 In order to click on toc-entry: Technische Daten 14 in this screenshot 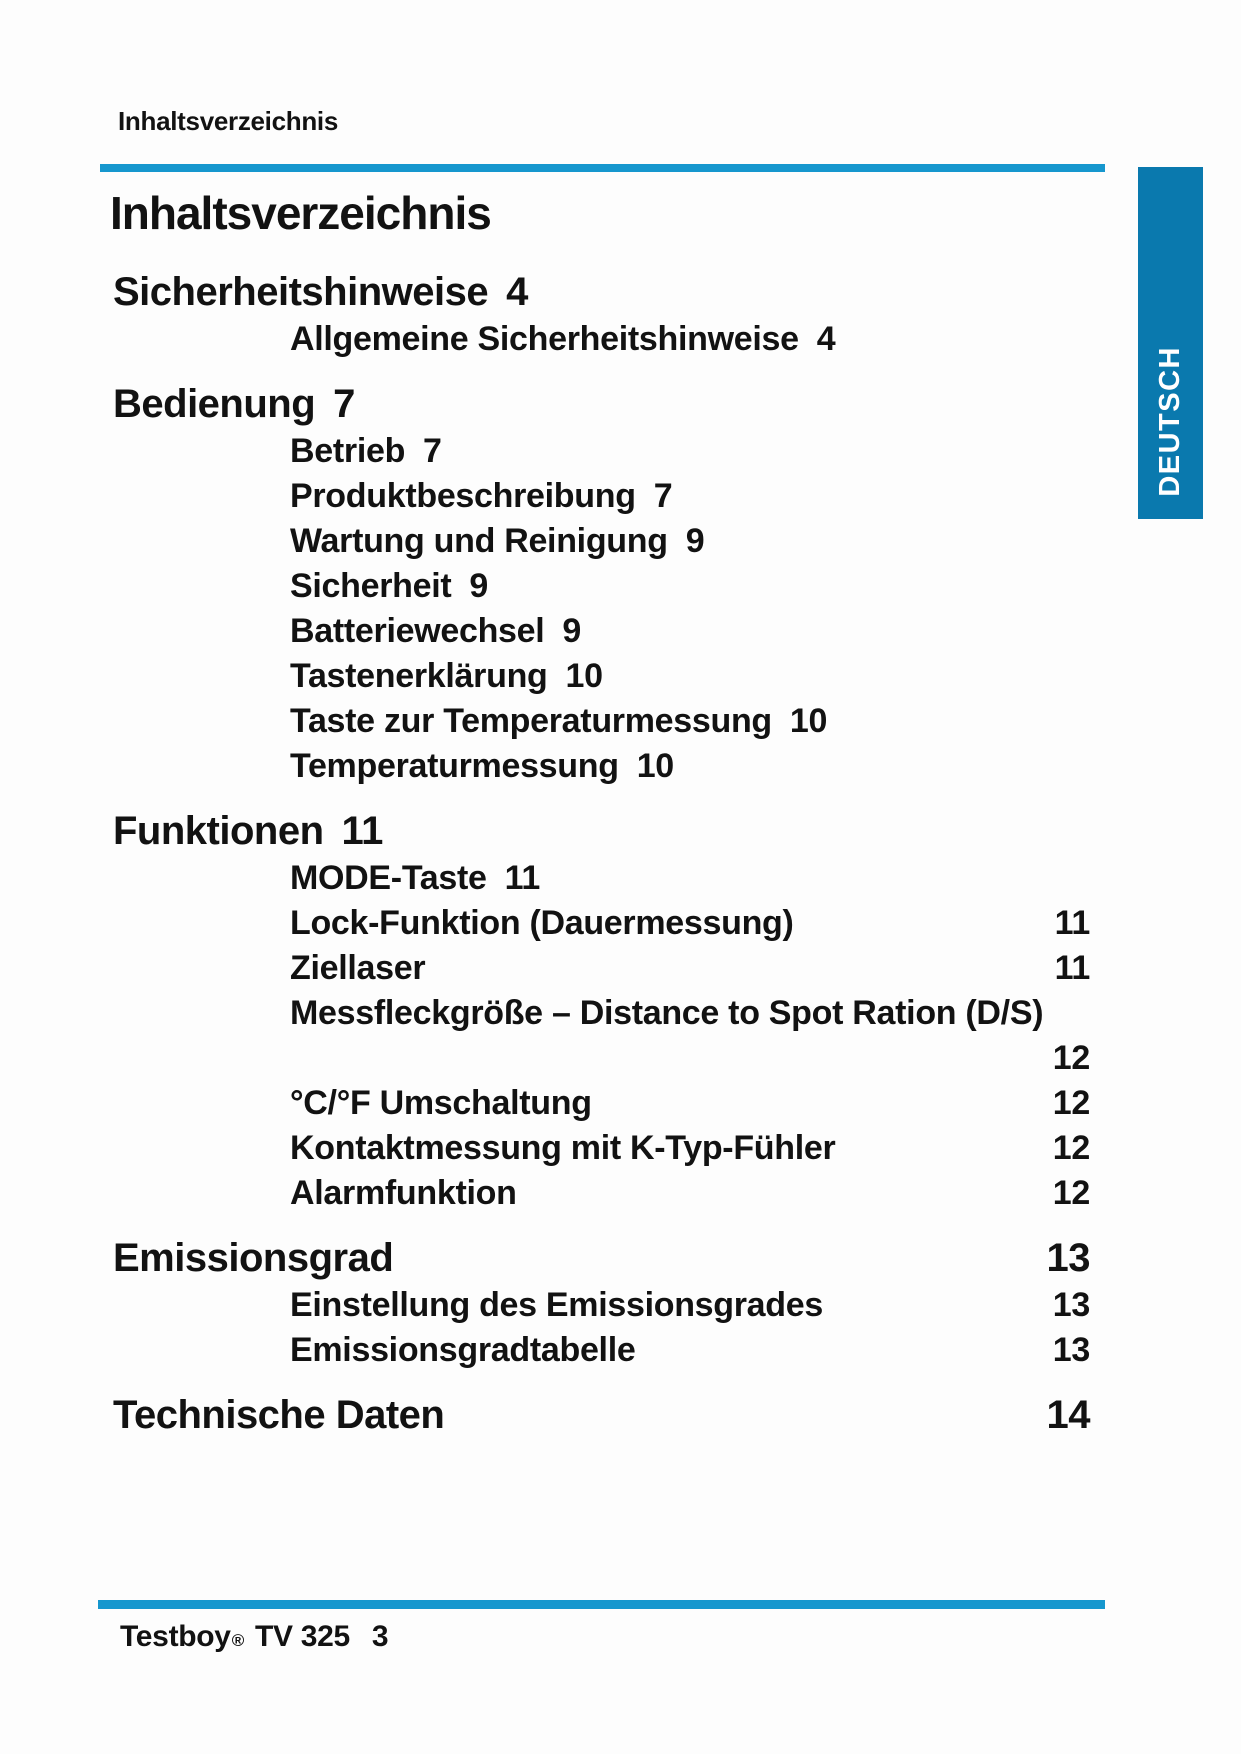, I will do `click(601, 1415)`.